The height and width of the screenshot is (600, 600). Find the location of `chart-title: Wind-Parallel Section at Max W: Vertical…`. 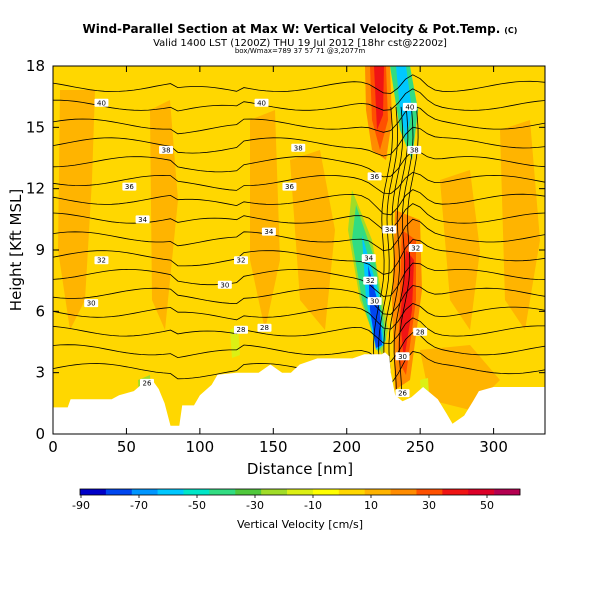

chart-title: Wind-Parallel Section at Max W: Vertical… is located at coordinates (300, 29).